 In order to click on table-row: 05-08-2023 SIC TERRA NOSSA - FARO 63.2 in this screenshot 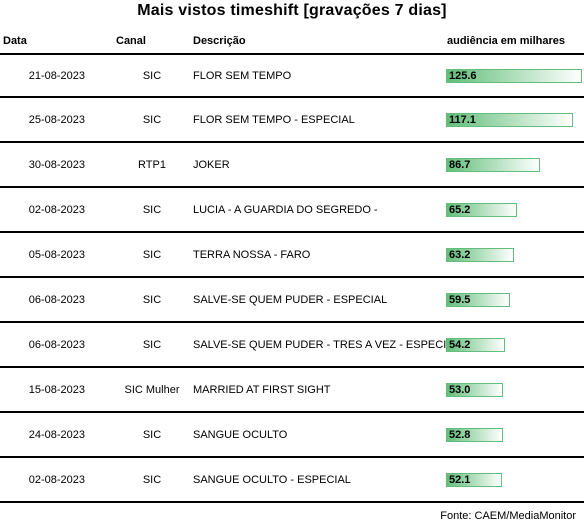, I will do `click(292, 255)`.